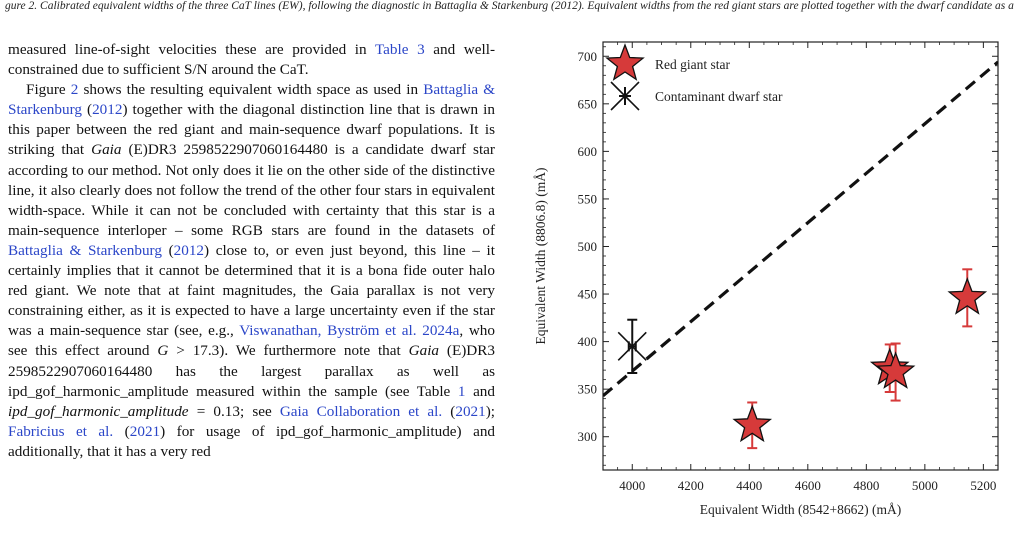 The image size is (1020, 546). Describe the element at coordinates (691, 485) in the screenshot. I see `x-tick-label: 4200` at that location.